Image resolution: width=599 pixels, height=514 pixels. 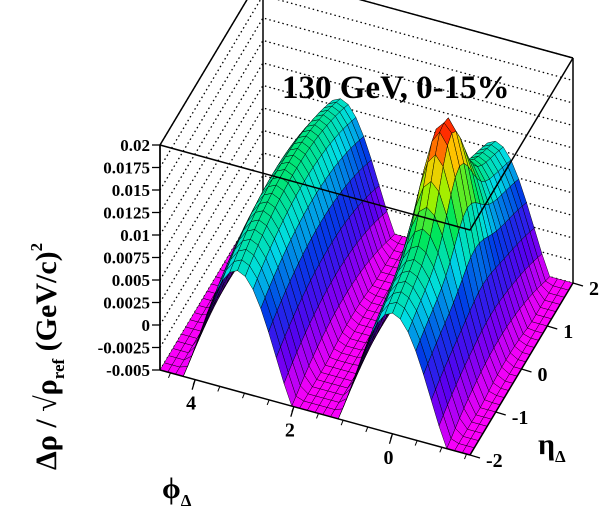 What do you see at coordinates (520, 418) in the screenshot?
I see `eta-tick-label: -1` at bounding box center [520, 418].